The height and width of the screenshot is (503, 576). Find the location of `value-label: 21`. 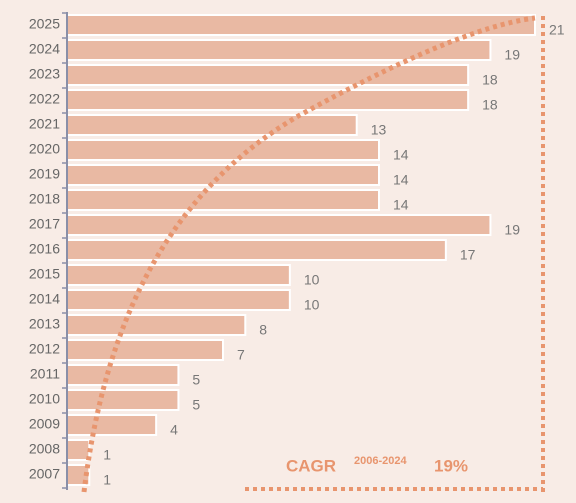

value-label: 21 is located at coordinates (557, 30).